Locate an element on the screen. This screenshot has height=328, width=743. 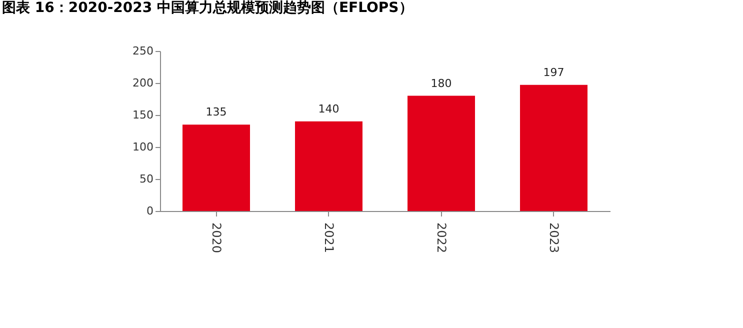
x-tick-label: 2022 is located at coordinates (441, 238).